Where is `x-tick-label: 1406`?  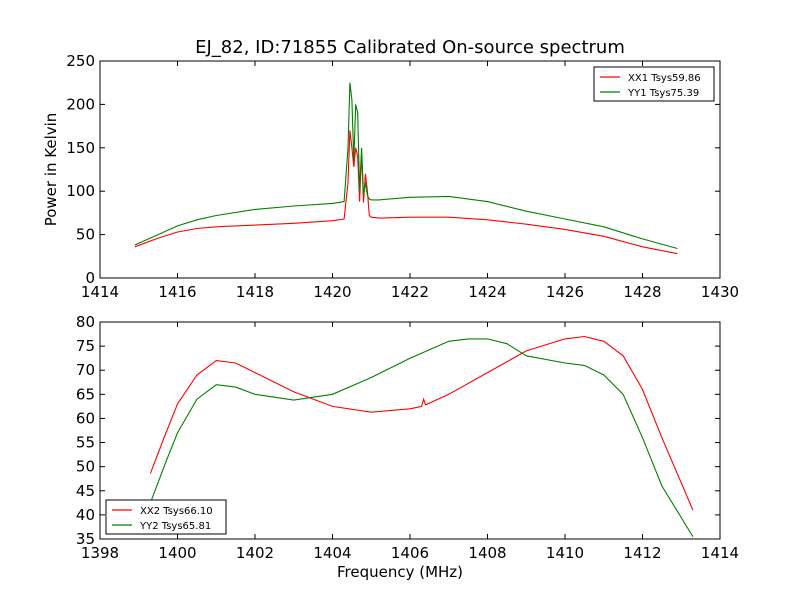 x-tick-label: 1406 is located at coordinates (410, 553).